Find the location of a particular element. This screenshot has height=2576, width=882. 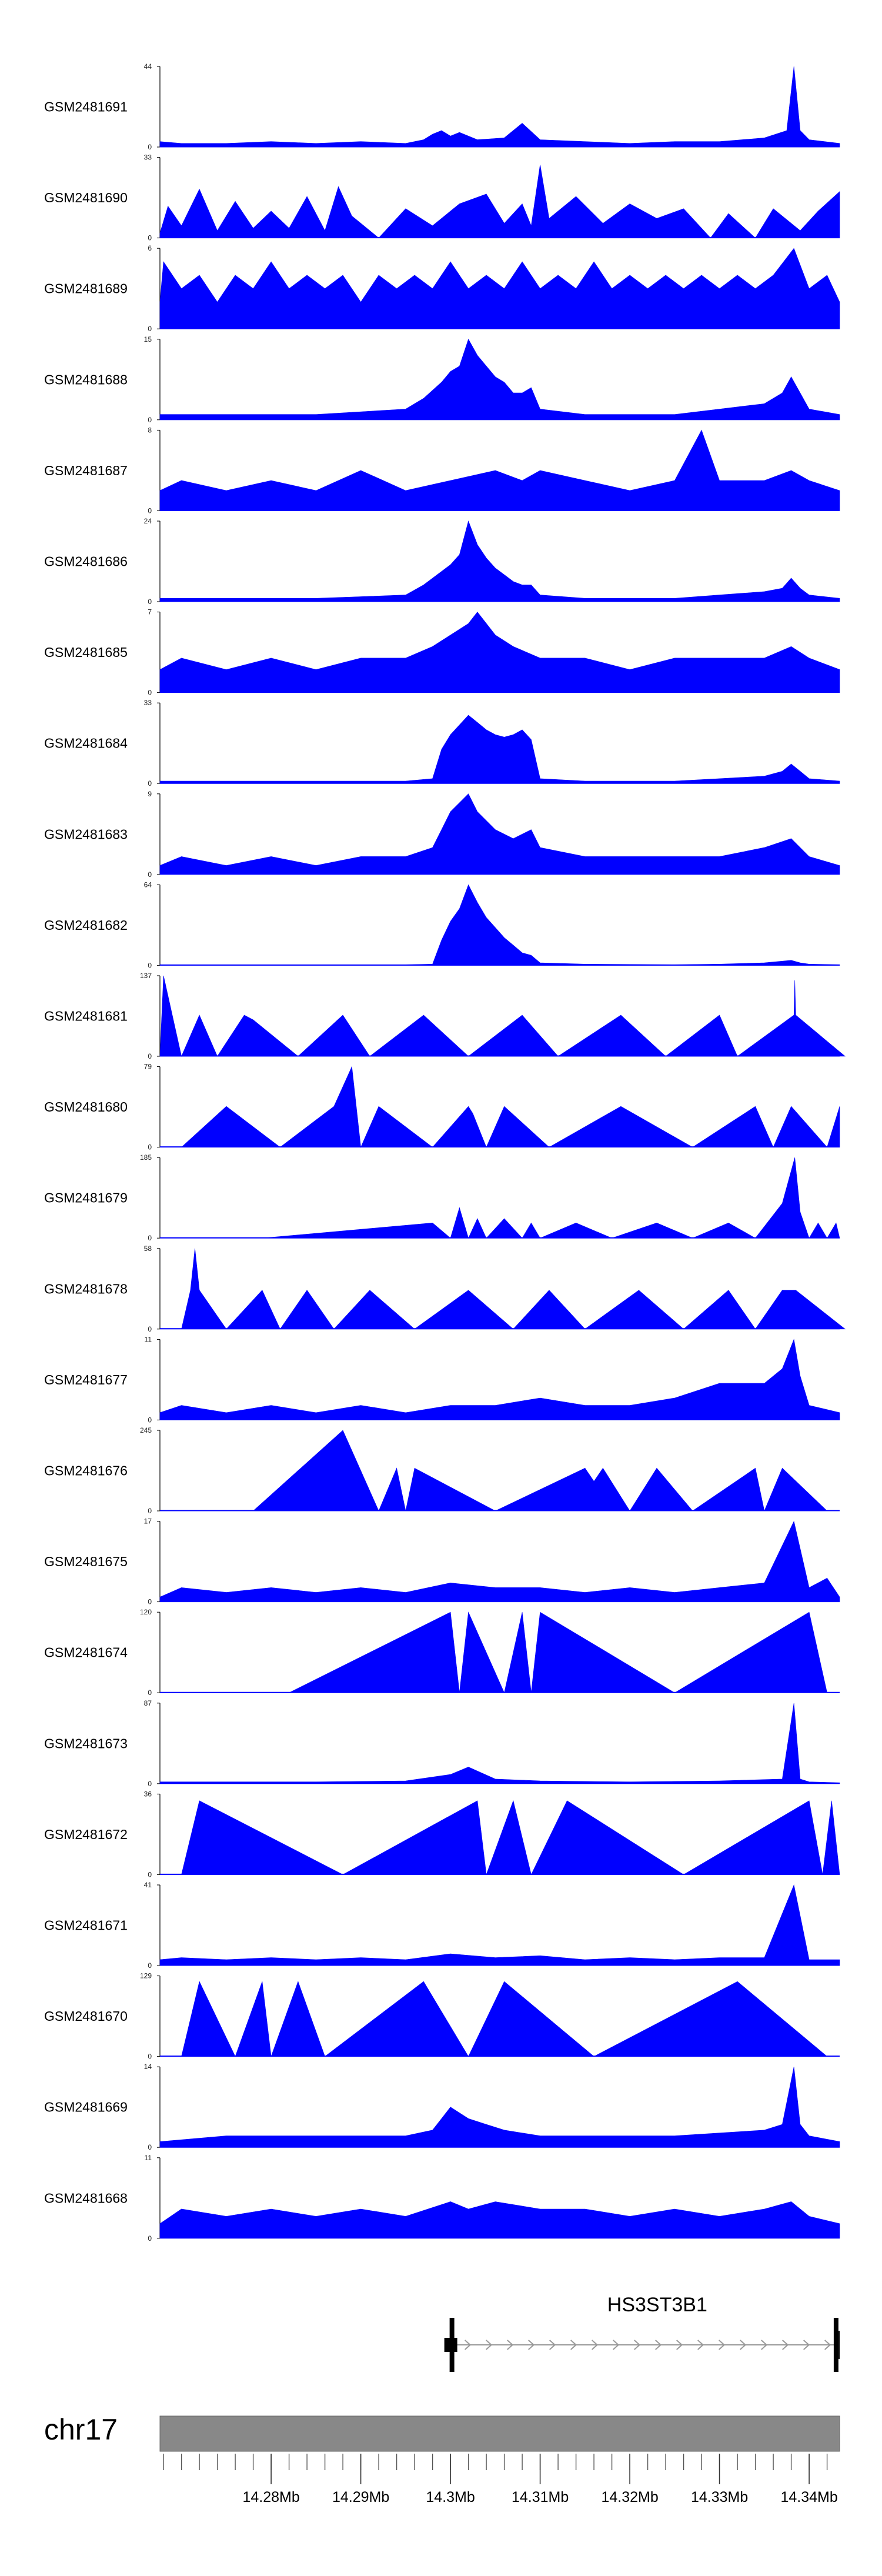

tick-label: 14.32Mb is located at coordinates (629, 2497).